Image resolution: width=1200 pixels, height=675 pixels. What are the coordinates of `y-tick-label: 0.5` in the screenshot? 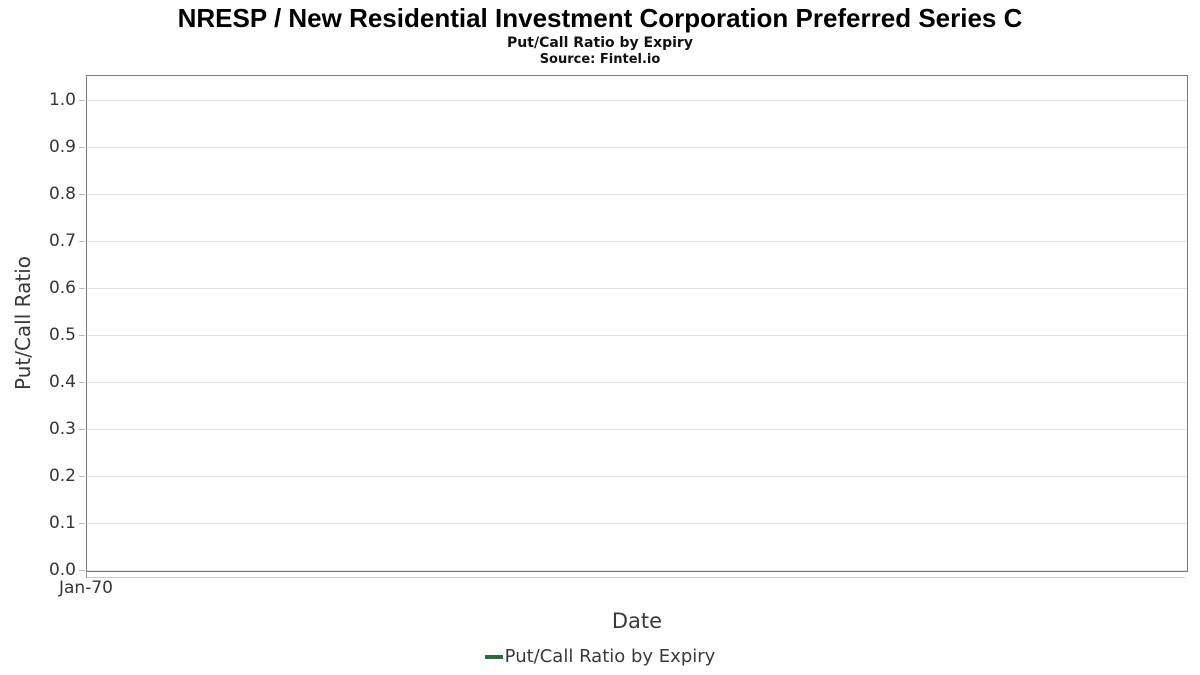 It's located at (62, 335).